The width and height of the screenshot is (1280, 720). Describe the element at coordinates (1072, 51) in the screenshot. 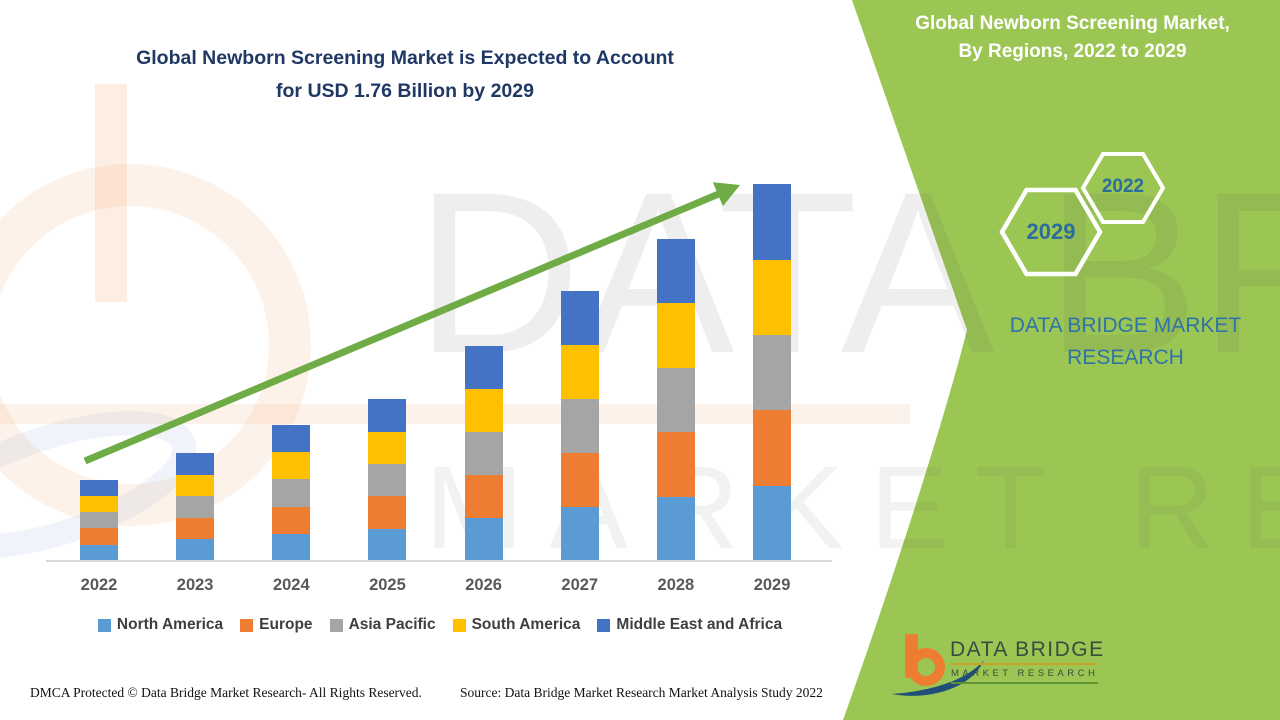

I see `side-title-line2: By Regions, 2022 to 2029` at that location.